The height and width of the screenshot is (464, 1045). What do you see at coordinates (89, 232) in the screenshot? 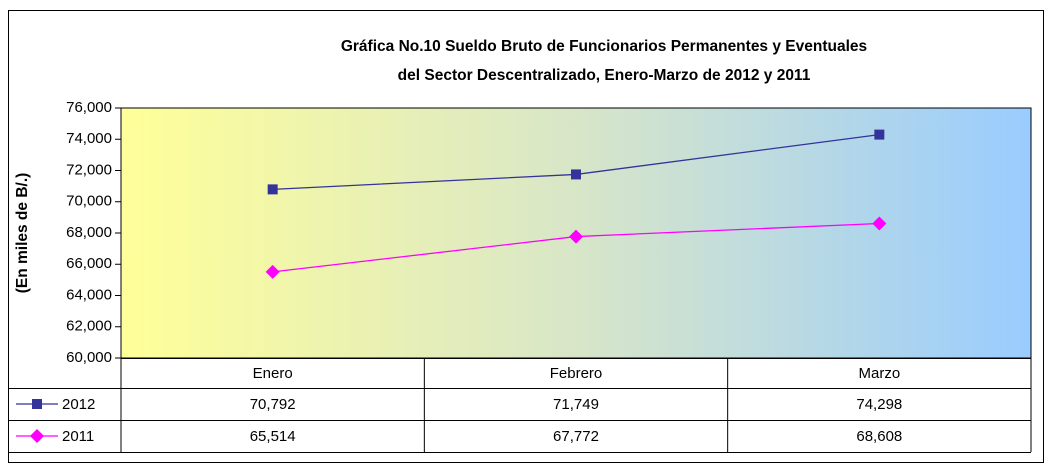
I see `y-tick-label: 68,000` at bounding box center [89, 232].